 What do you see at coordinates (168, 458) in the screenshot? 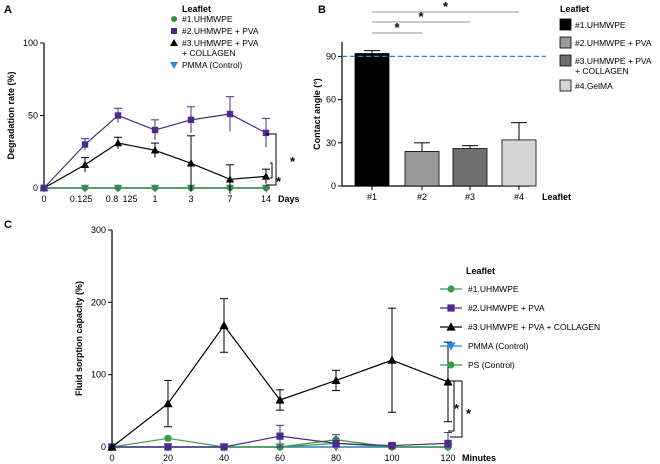
I see `panel-c-xtick-label: 20` at bounding box center [168, 458].